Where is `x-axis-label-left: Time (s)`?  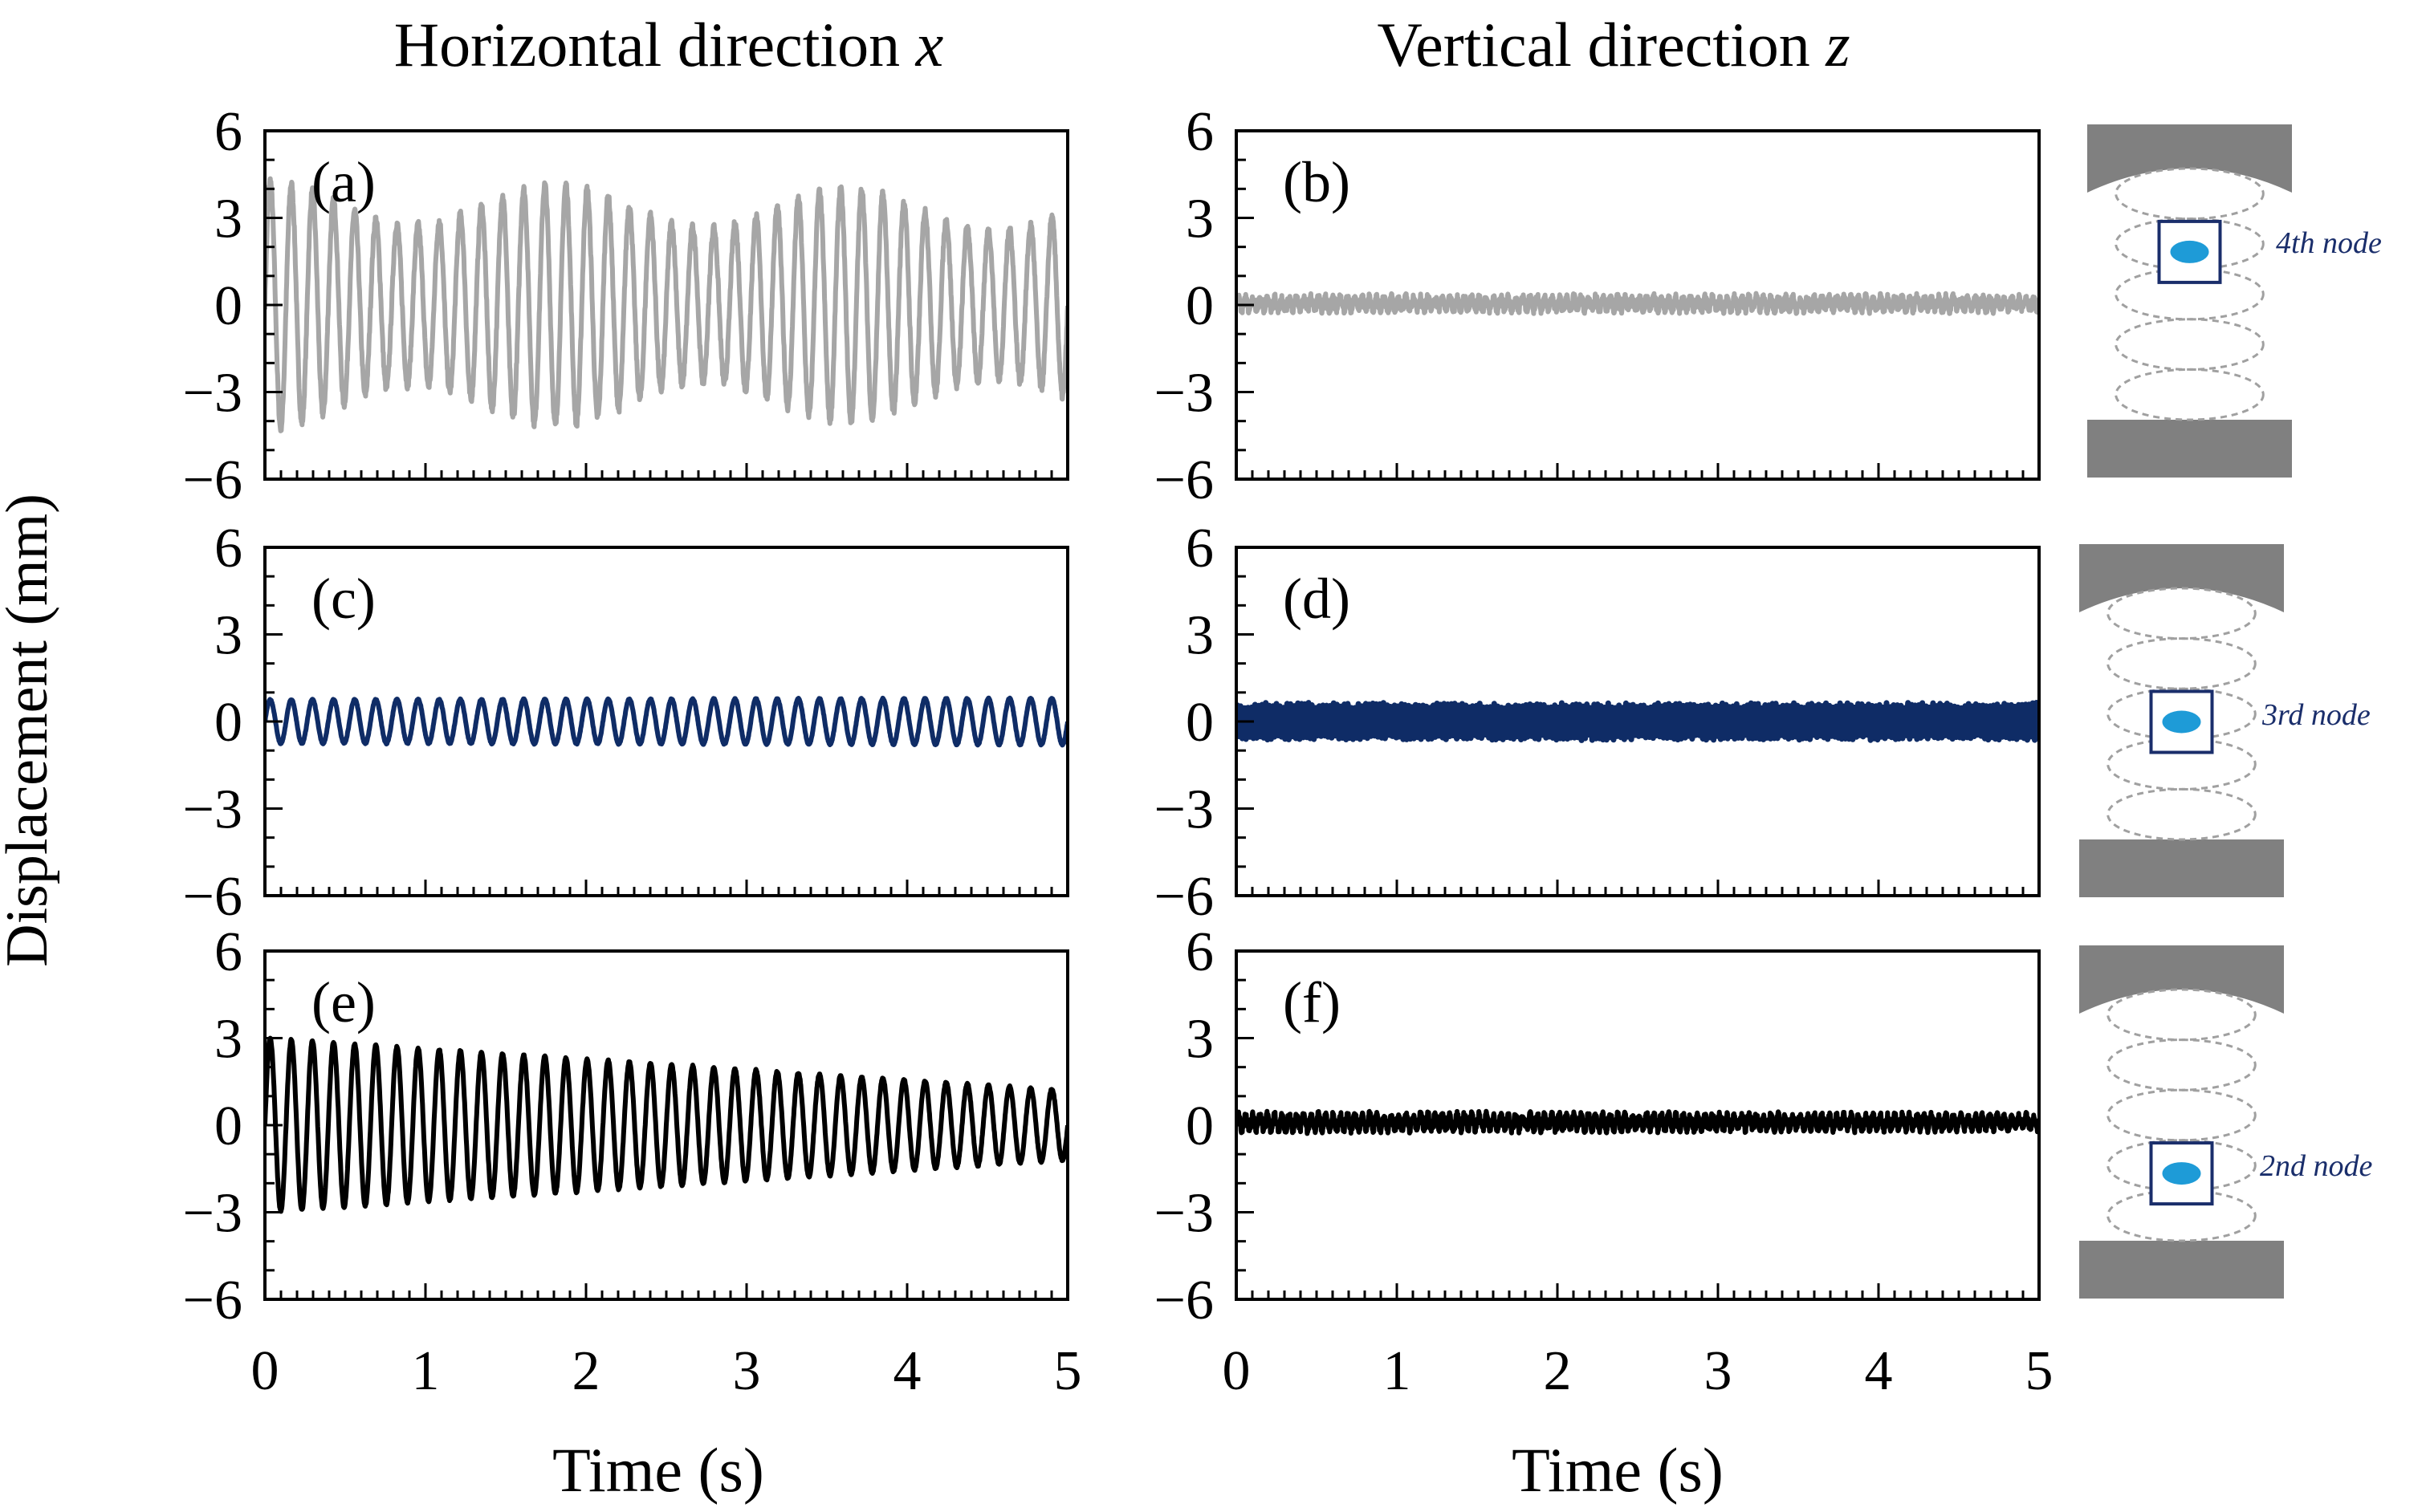
x-axis-label-left: Time (s) is located at coordinates (658, 1470).